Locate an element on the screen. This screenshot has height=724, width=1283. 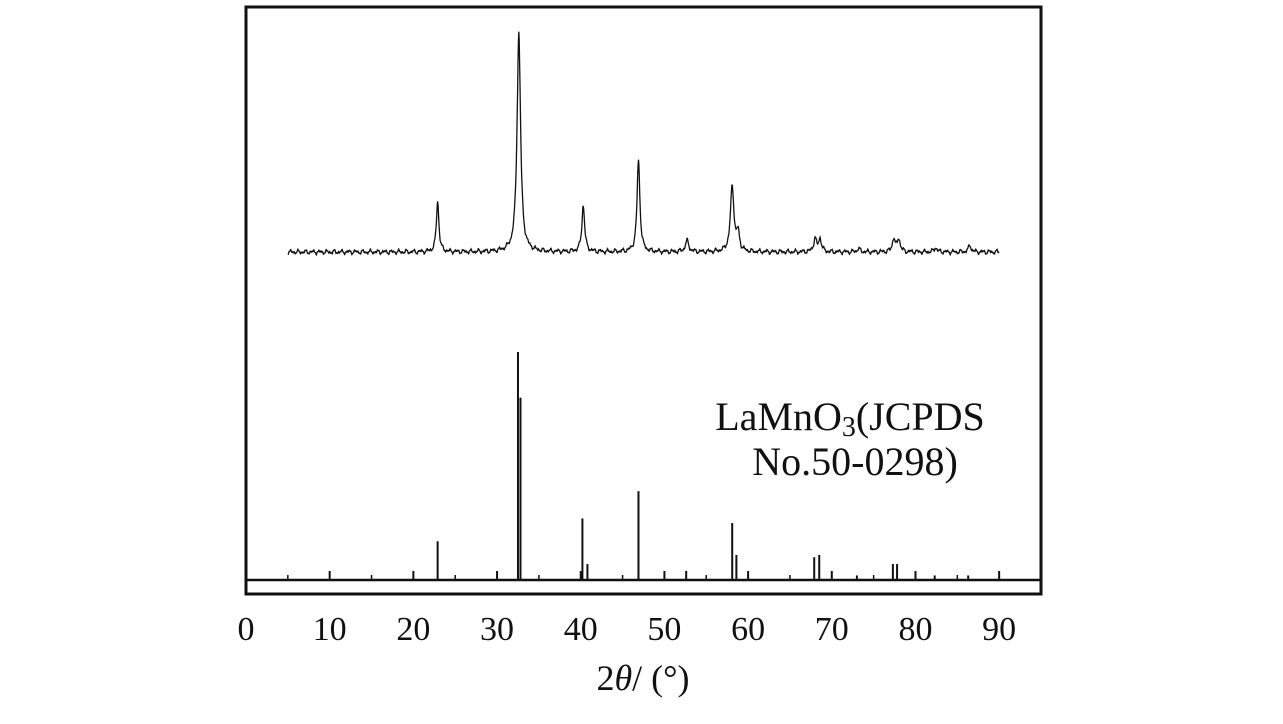
x-tick-label-90: 90 is located at coordinates (999, 629).